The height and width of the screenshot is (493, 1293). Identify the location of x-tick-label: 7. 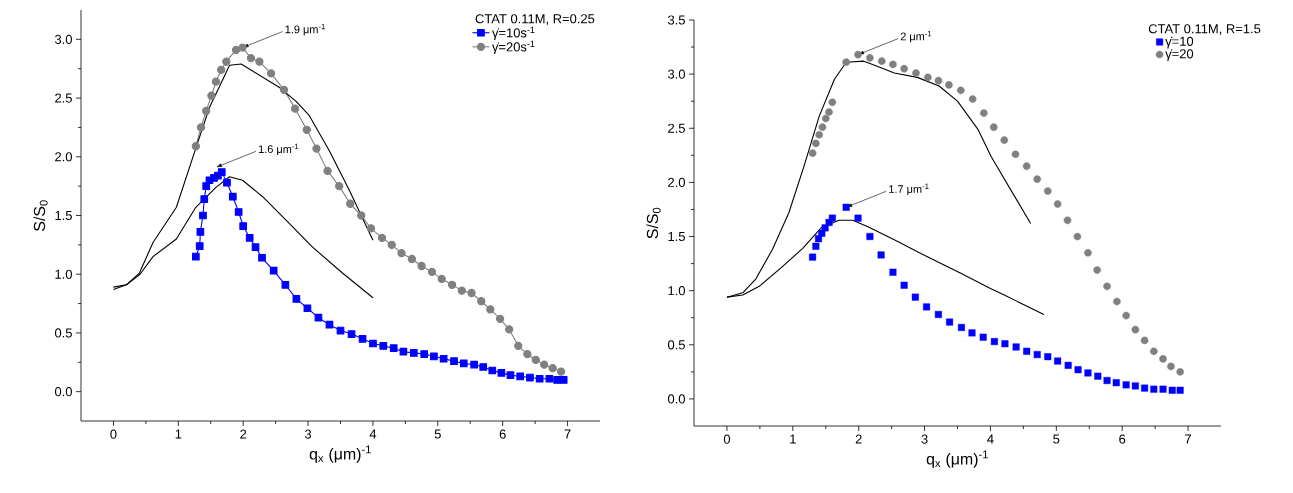
(567, 434).